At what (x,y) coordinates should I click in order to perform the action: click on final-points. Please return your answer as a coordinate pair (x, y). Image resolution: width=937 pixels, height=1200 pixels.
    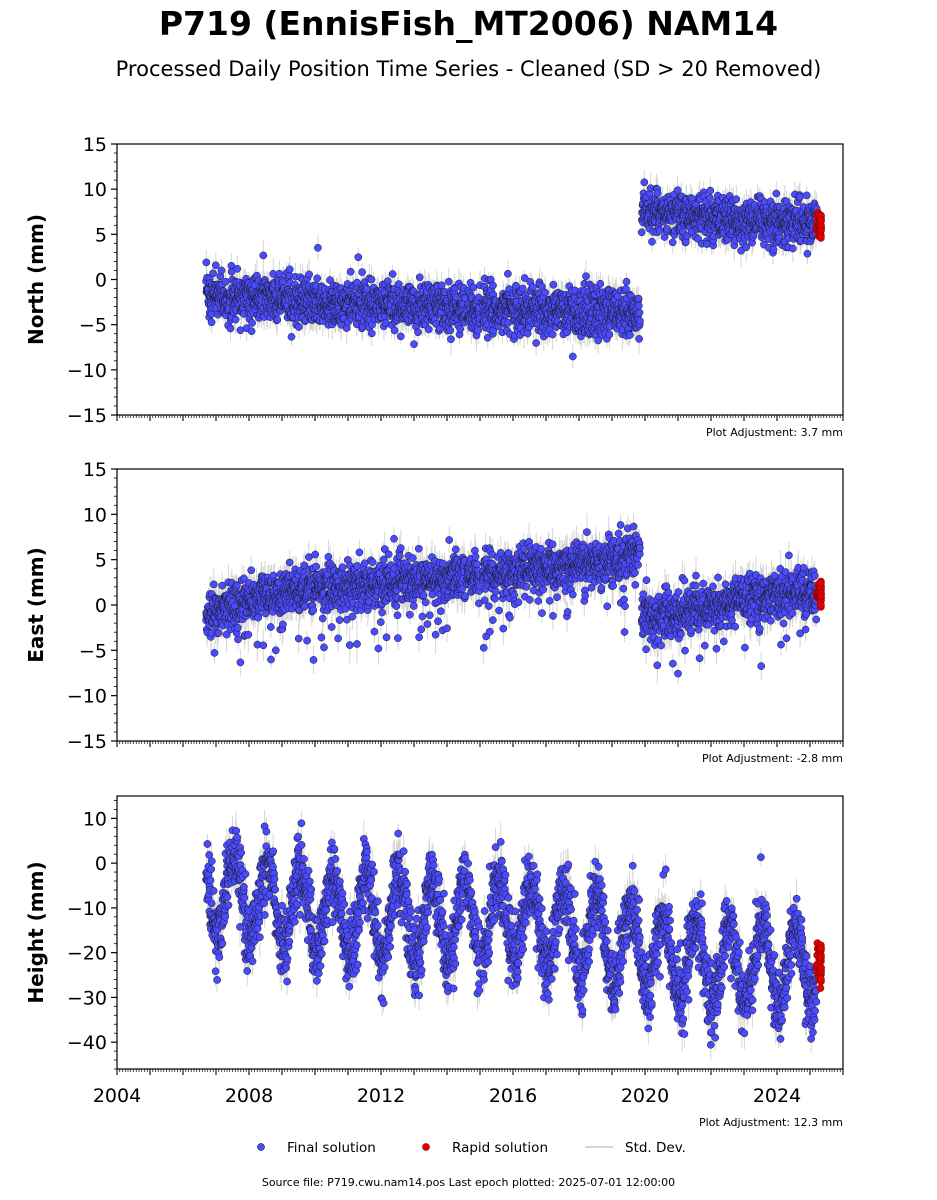
    Looking at the image, I should click on (511, 269).